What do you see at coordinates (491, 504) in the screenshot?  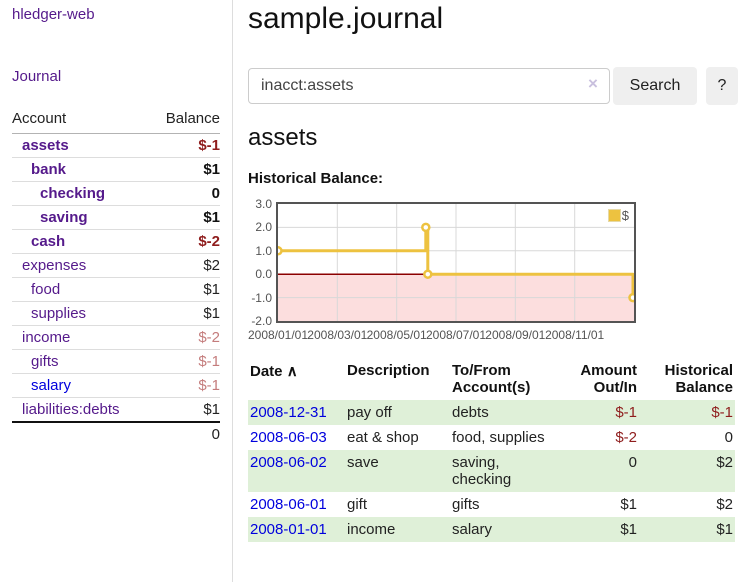 I see `register-row: 2008-06-01 gift gifts $1 $2` at bounding box center [491, 504].